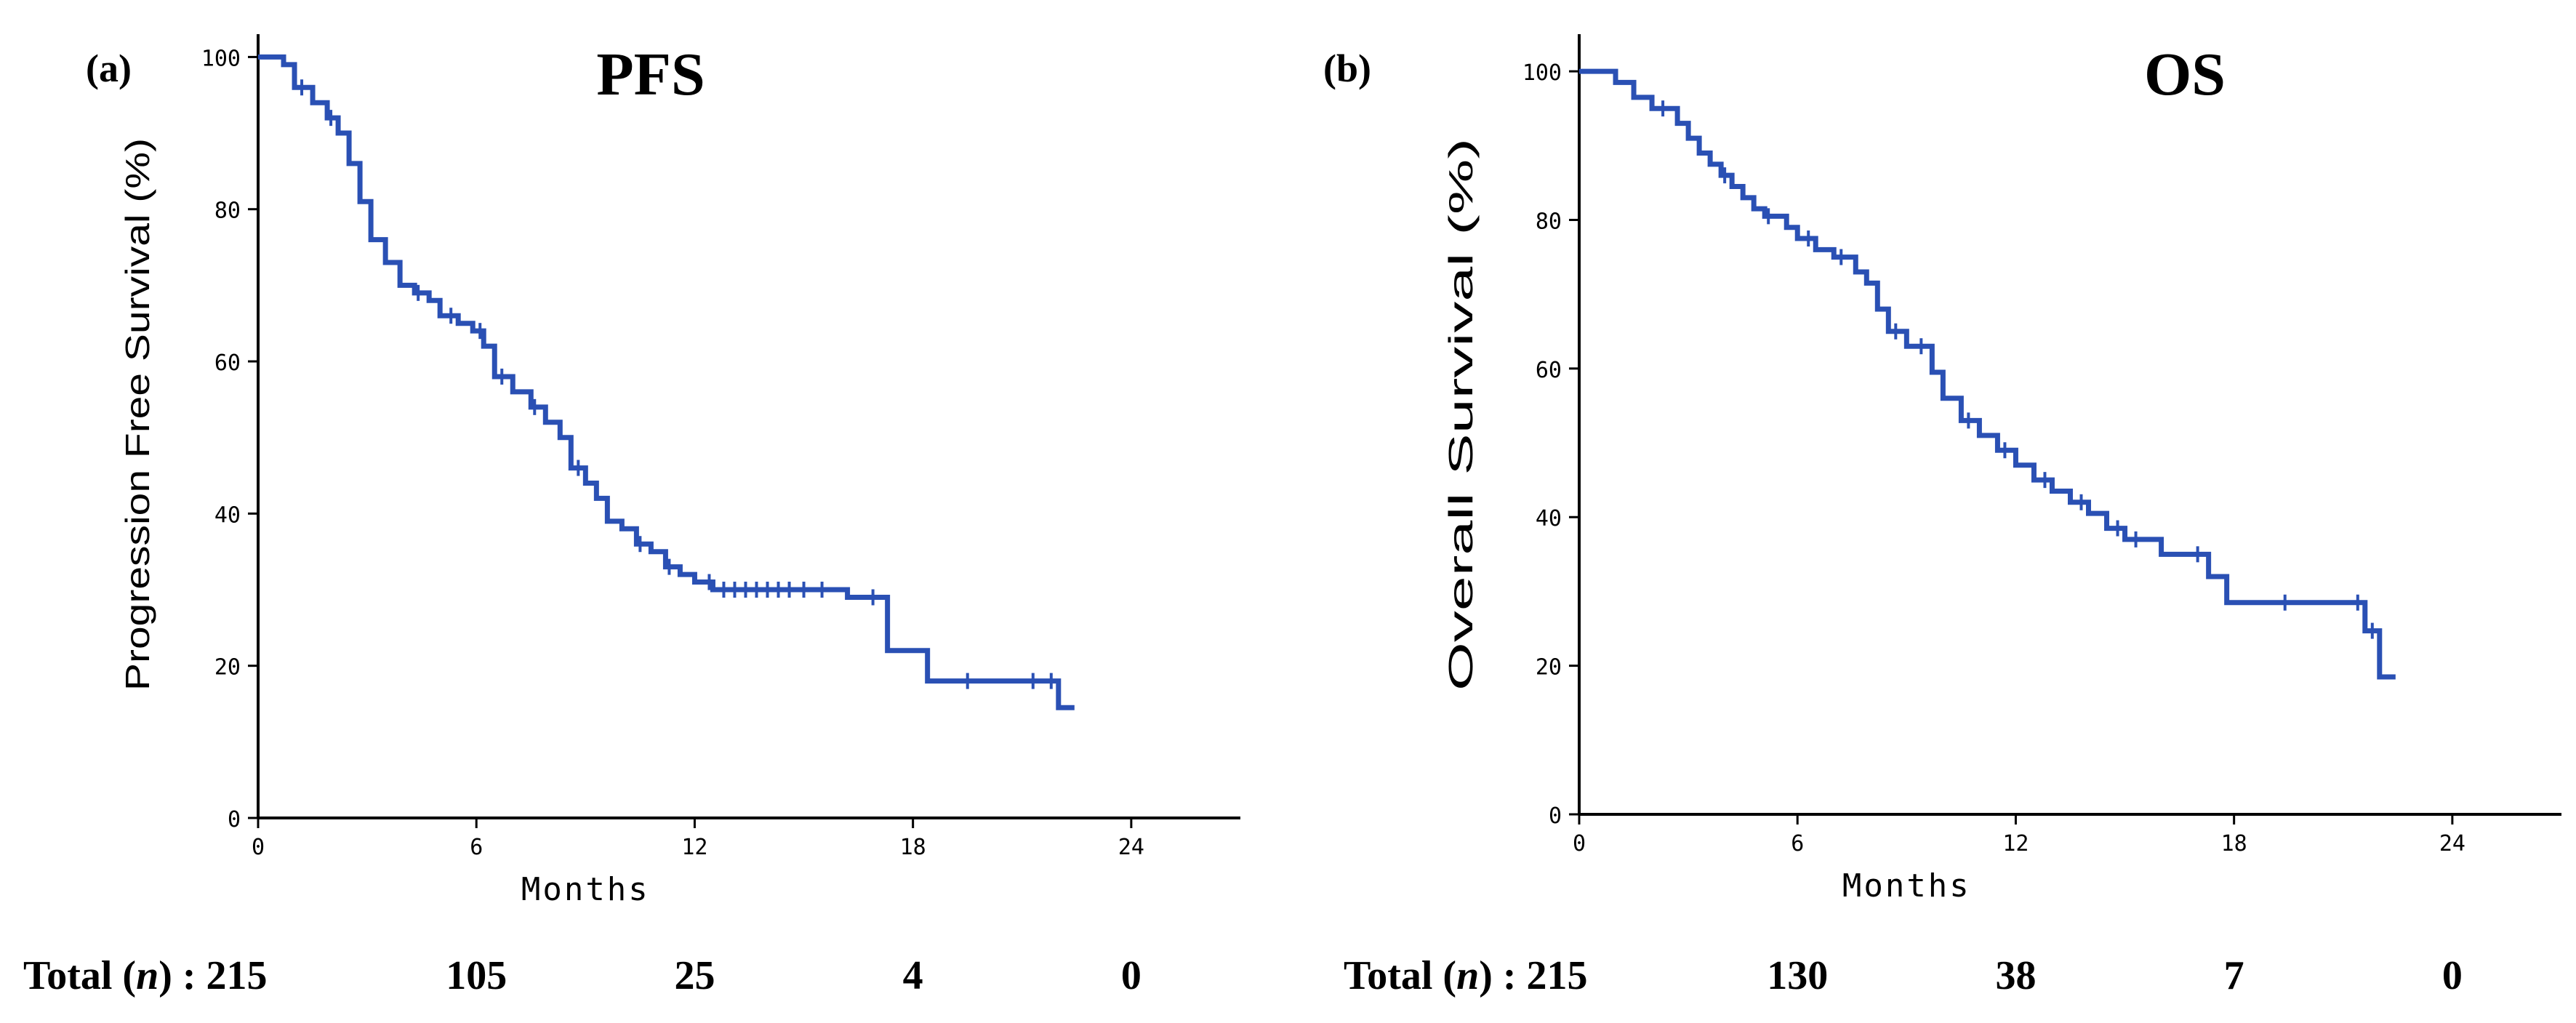  What do you see at coordinates (137, 414) in the screenshot?
I see `y-axis-label: Progression Free Survival (%)` at bounding box center [137, 414].